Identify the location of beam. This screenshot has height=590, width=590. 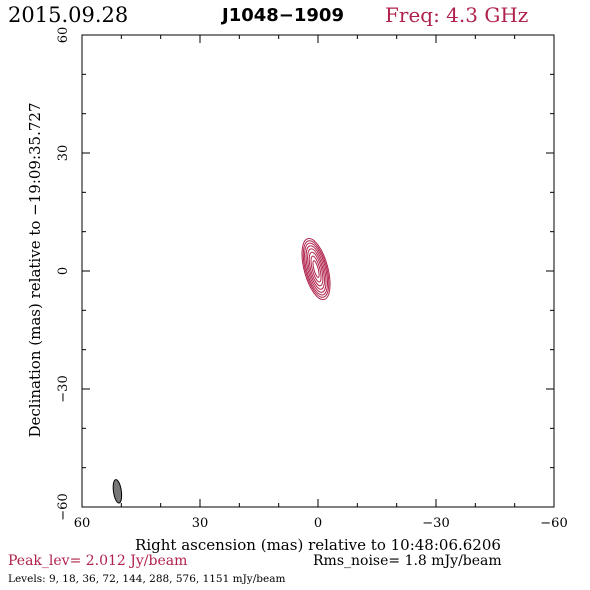
(117, 491).